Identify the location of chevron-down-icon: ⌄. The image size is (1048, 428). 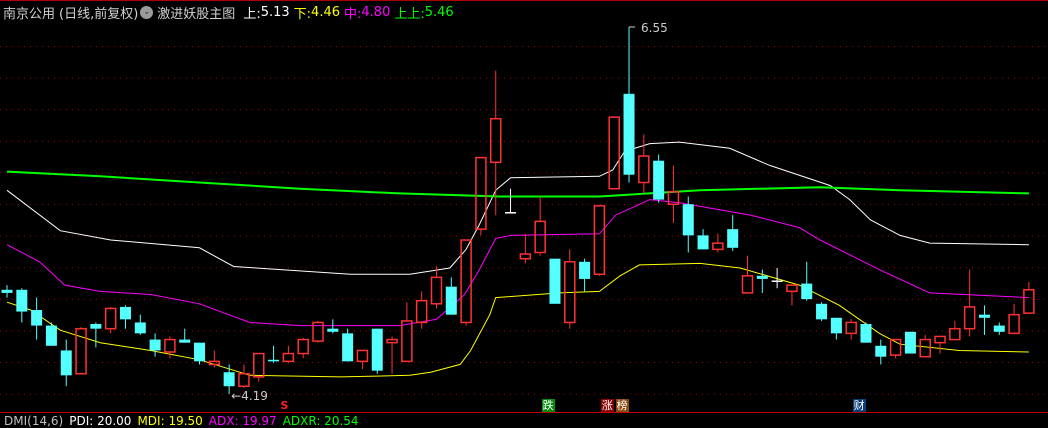
(147, 12).